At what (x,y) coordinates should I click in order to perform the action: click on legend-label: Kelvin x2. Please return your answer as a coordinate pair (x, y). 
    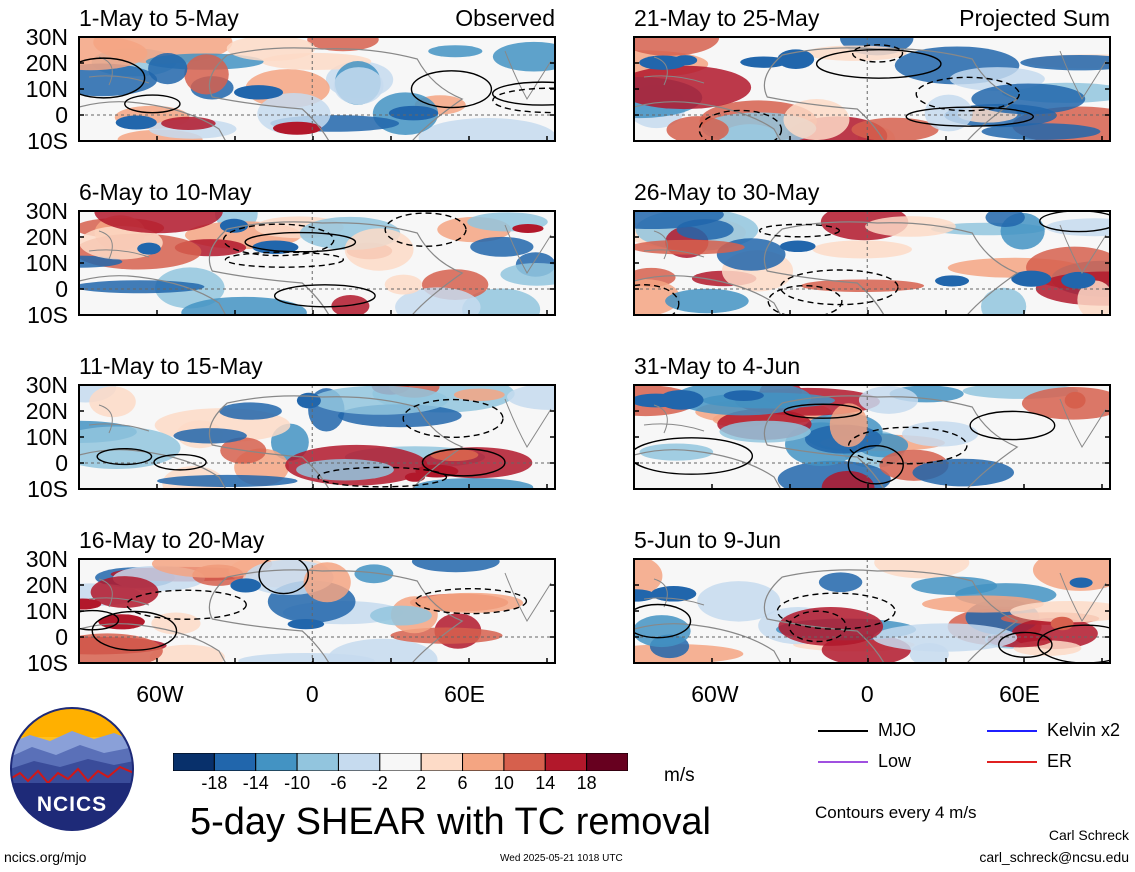
    Looking at the image, I should click on (1084, 730).